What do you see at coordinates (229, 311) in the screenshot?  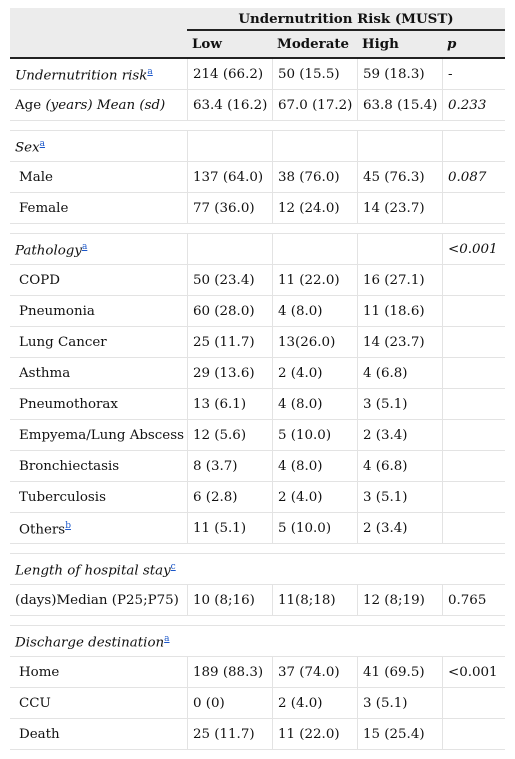 I see `cell-low: 60 (28.0)` at bounding box center [229, 311].